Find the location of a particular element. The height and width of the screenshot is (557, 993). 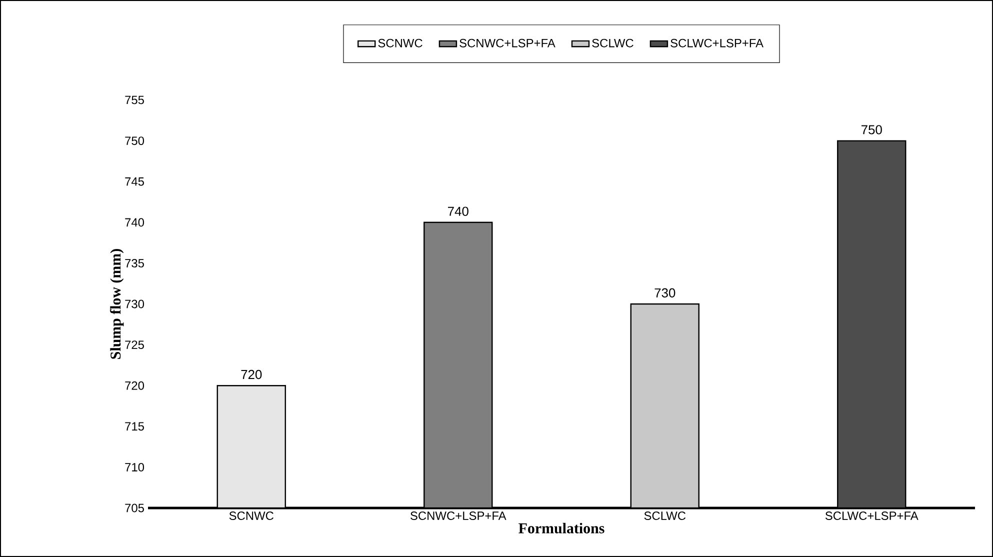

y-tick-label: 735 is located at coordinates (134, 263).